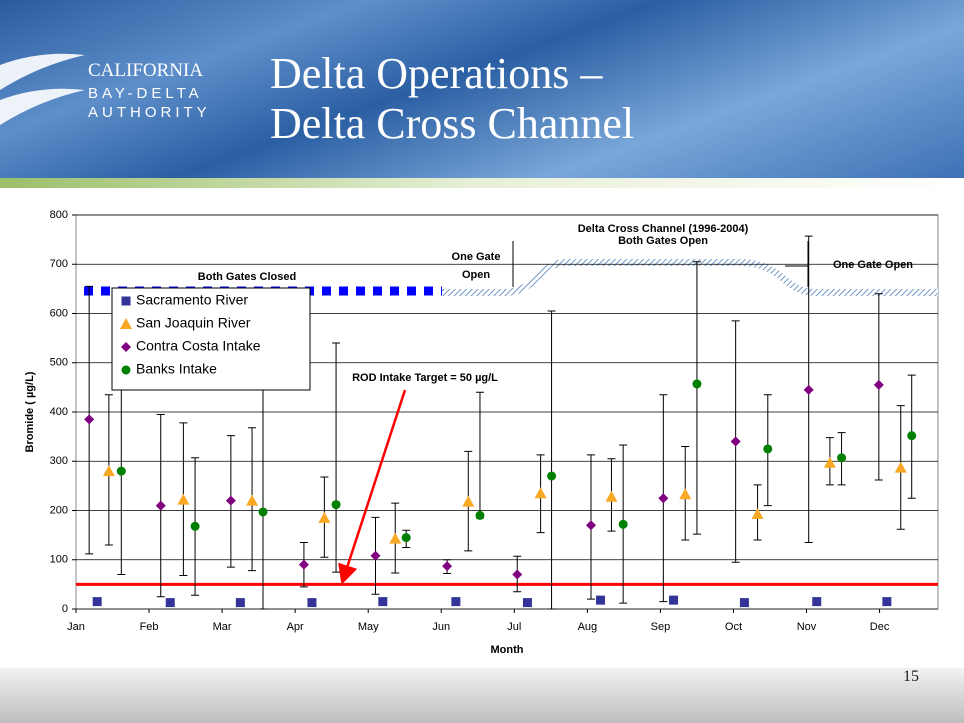 The image size is (964, 723). Describe the element at coordinates (911, 676) in the screenshot. I see `page-number: 15` at that location.